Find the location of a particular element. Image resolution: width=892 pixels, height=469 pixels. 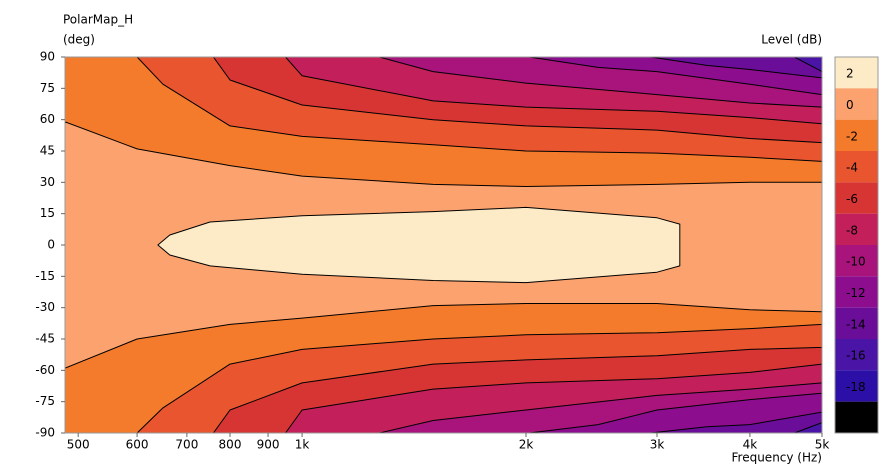

x-tick-label: 5k is located at coordinates (822, 445).